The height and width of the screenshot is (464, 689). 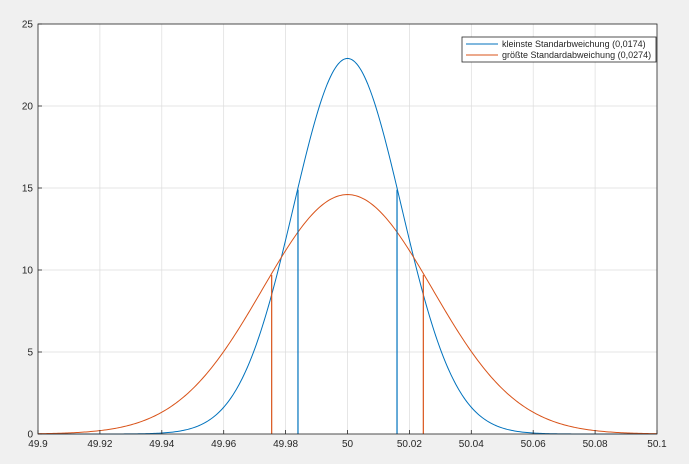 I want to click on y-tick-label: 0, so click(x=30, y=435).